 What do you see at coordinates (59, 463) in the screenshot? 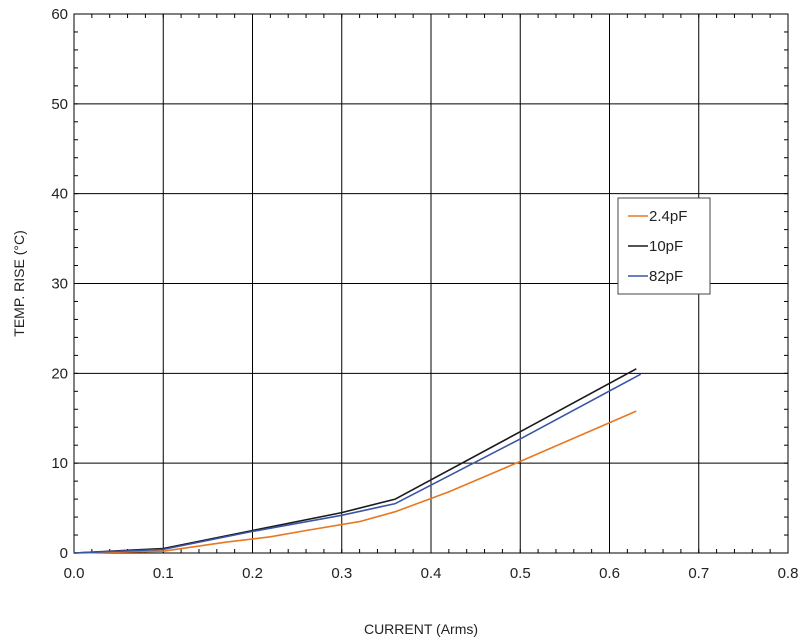
I see `y-tick-label: 10` at bounding box center [59, 463].